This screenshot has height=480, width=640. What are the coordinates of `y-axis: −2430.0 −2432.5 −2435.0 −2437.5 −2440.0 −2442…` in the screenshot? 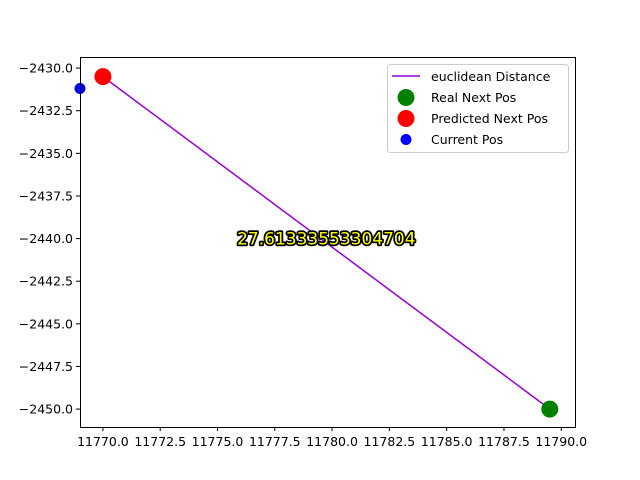 It's located at (49, 239).